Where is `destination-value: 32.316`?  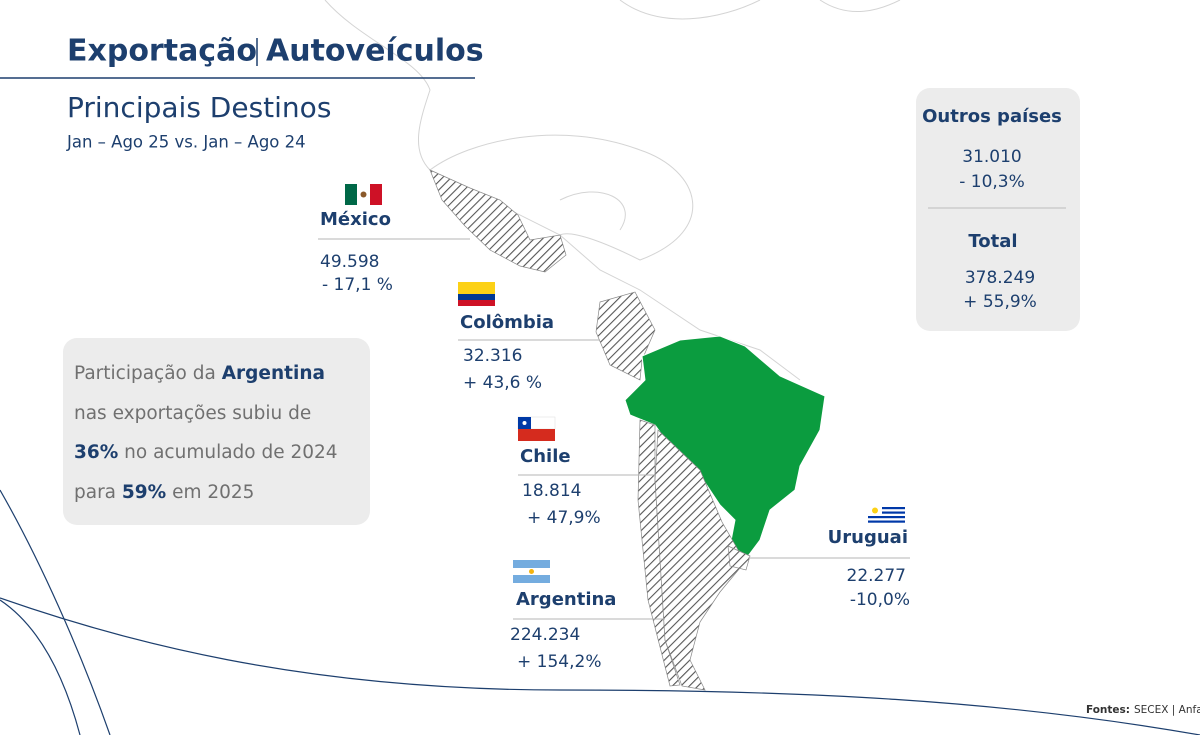
destination-value: 32.316 is located at coordinates (492, 356).